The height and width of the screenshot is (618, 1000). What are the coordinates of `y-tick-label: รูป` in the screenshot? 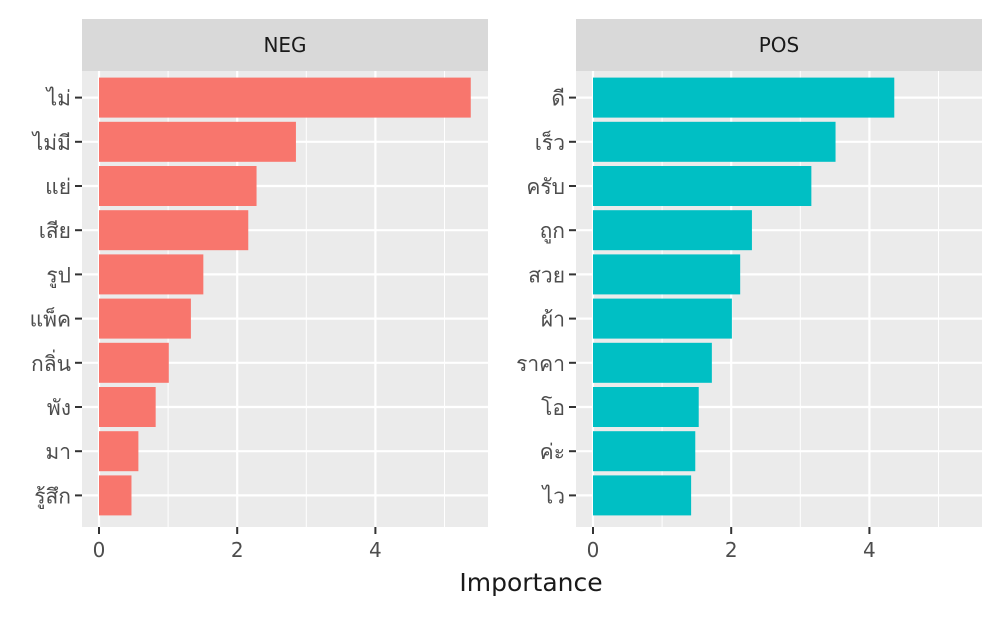 It's located at (58, 275).